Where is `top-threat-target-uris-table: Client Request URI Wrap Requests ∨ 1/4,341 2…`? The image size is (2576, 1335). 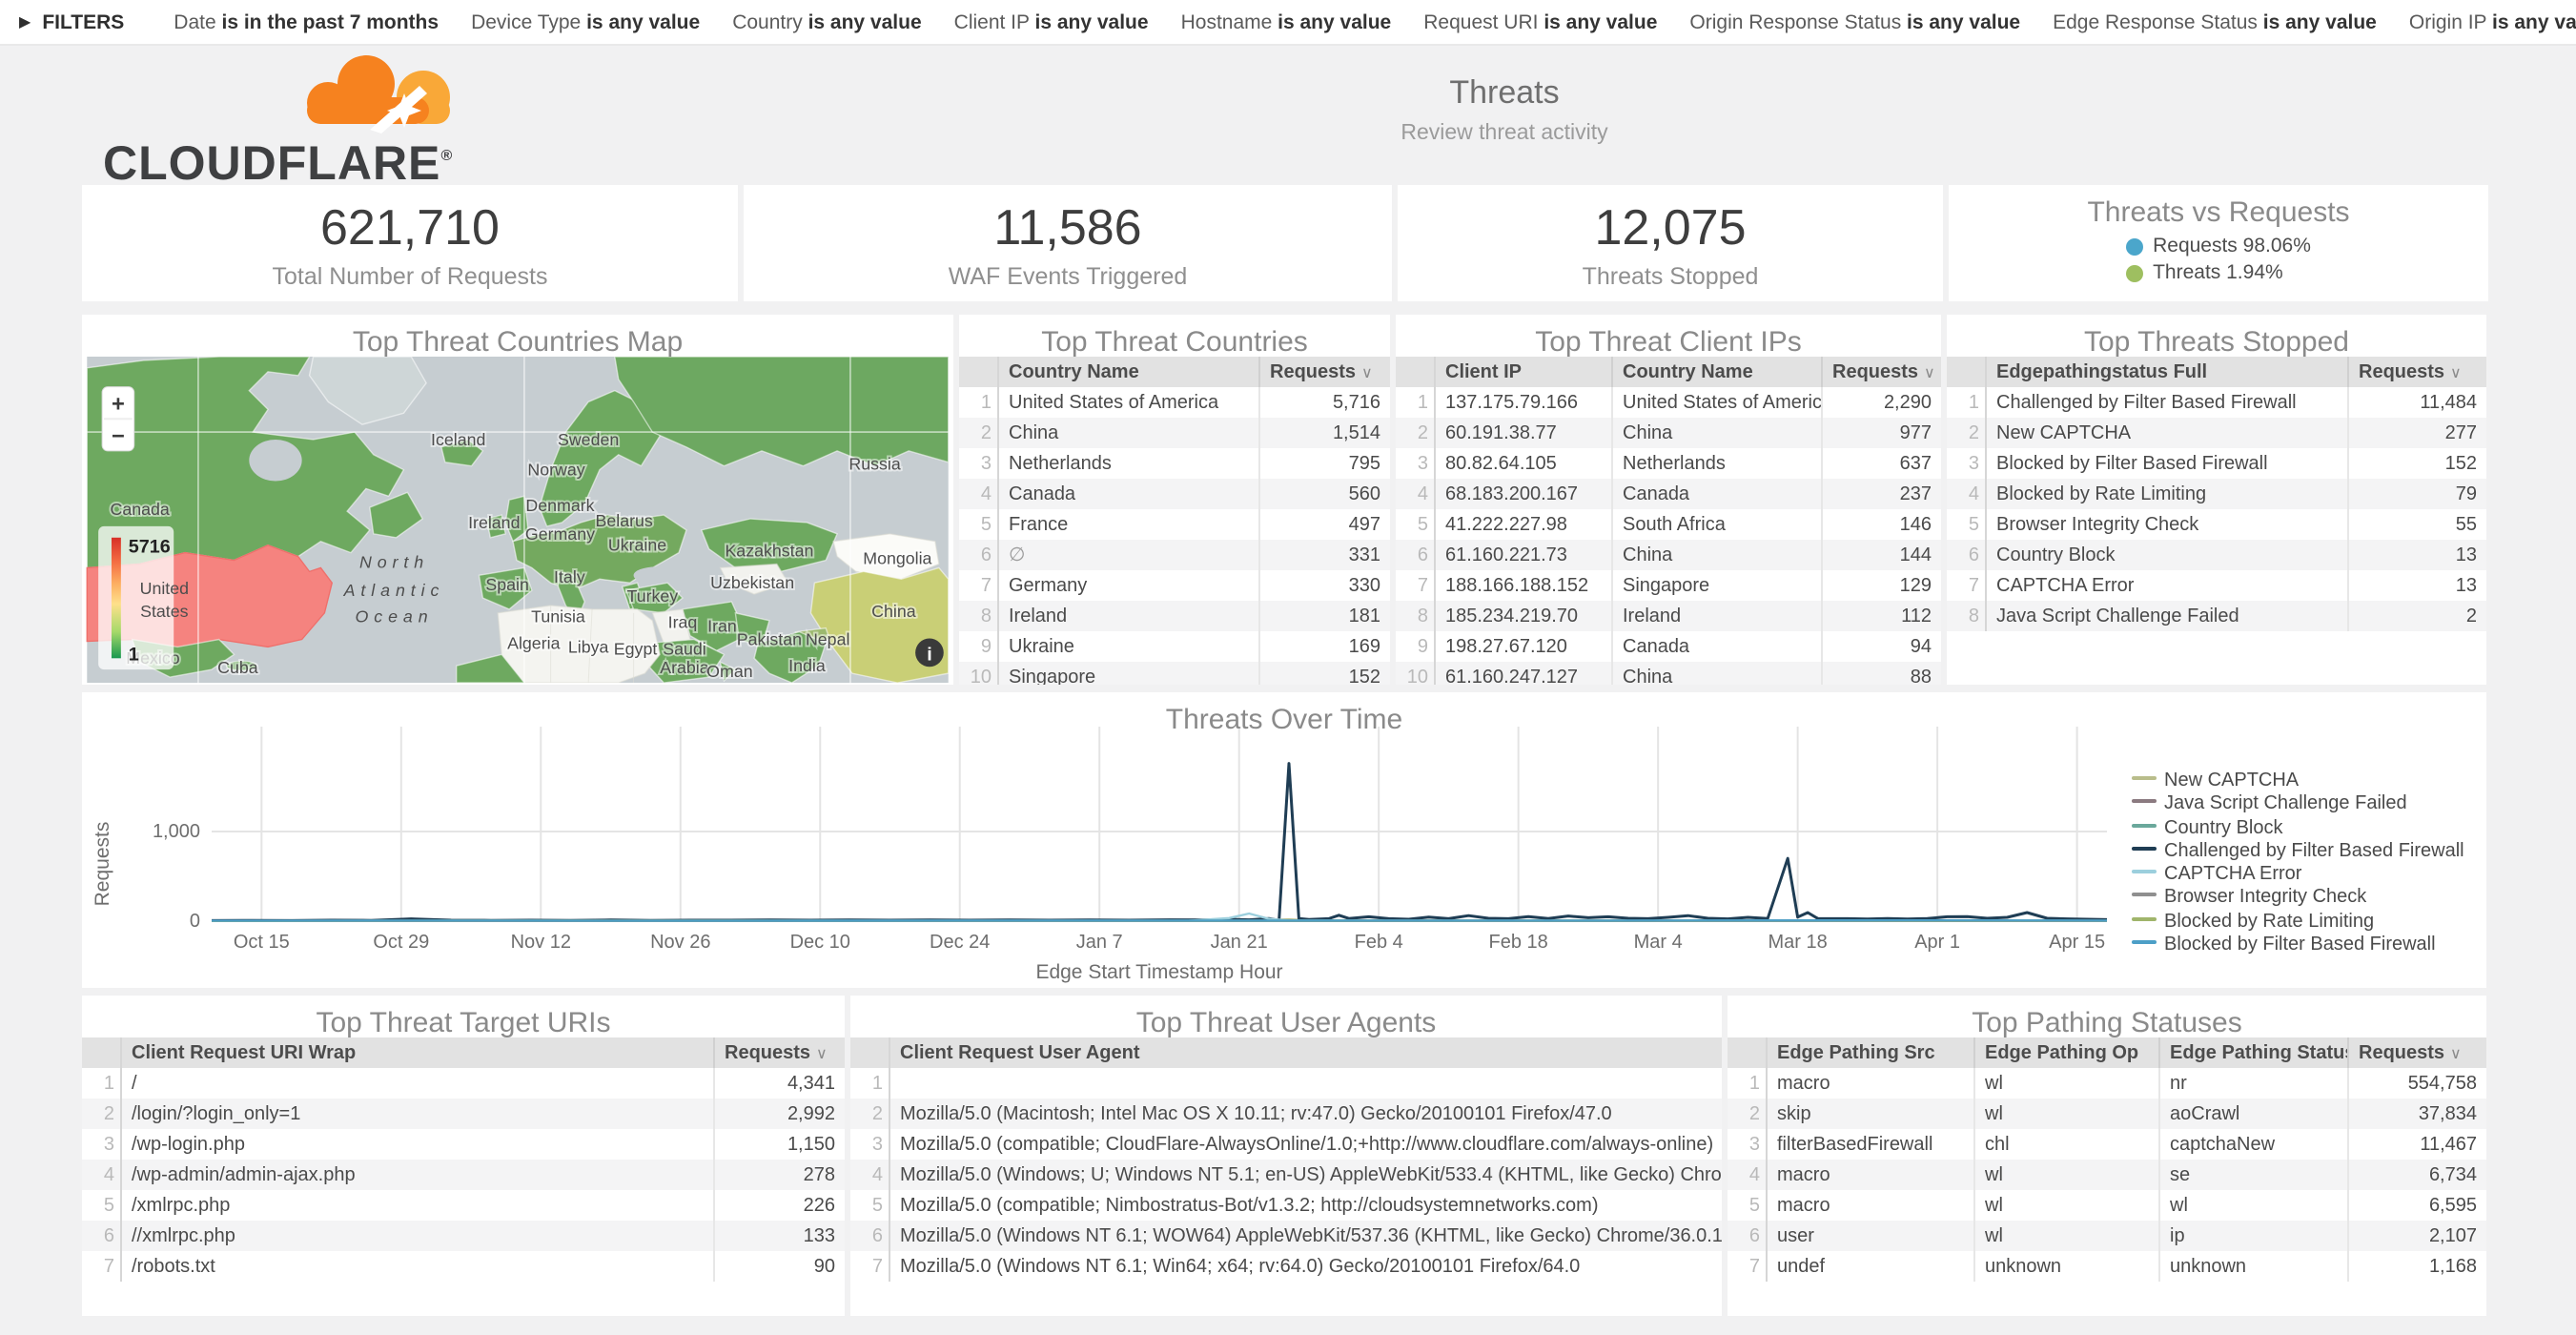
top-threat-target-uris-table: Client Request URI Wrap Requests ∨ 1/4,341 2… is located at coordinates (463, 1159).